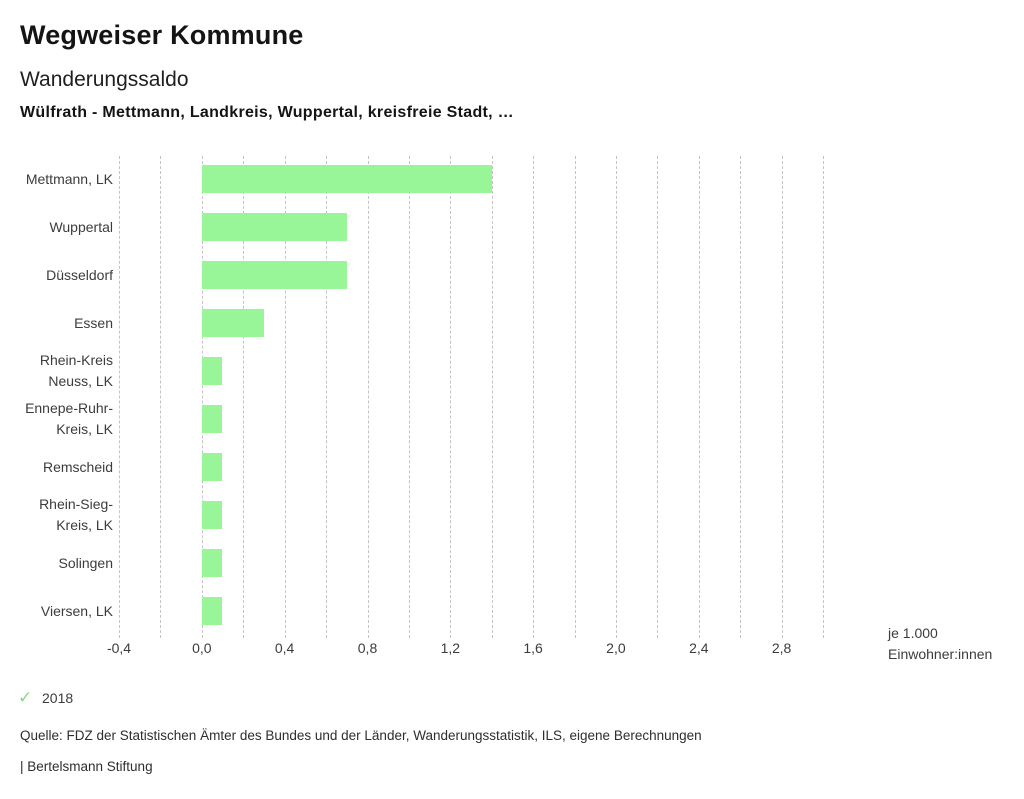 The height and width of the screenshot is (799, 1024). What do you see at coordinates (367, 648) in the screenshot?
I see `x-axis-tick-label: 0,8` at bounding box center [367, 648].